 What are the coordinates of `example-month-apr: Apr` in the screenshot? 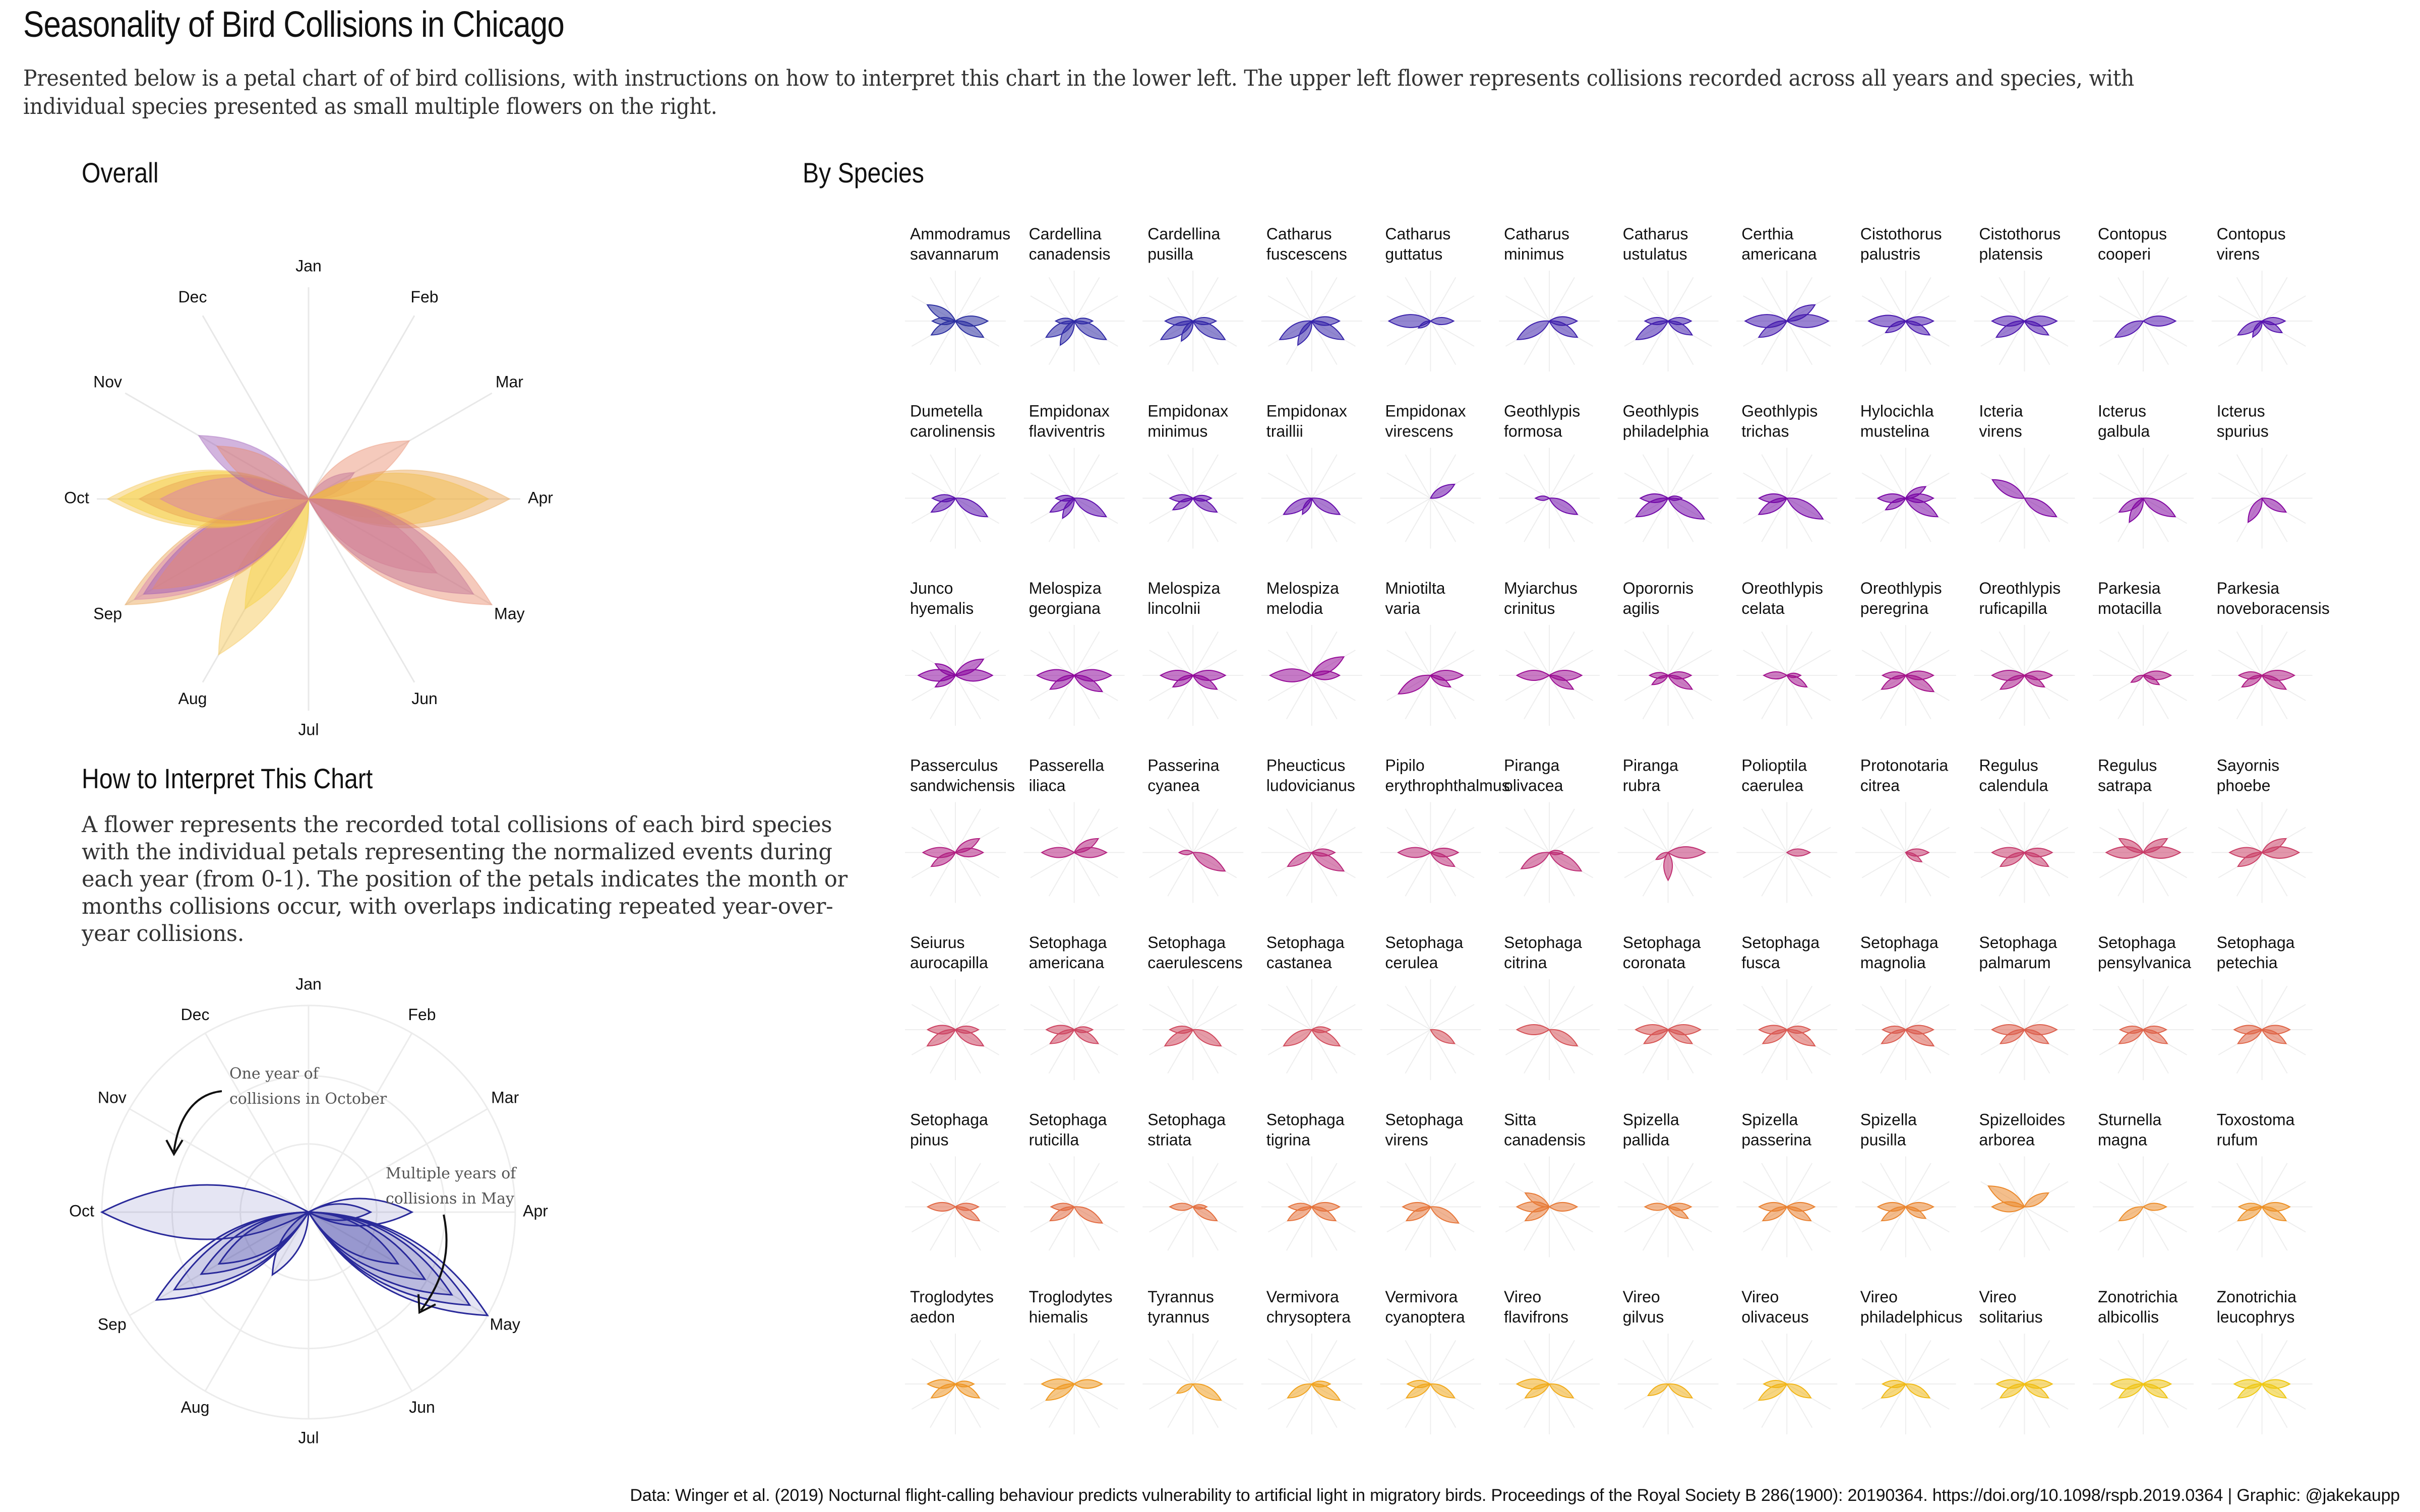 It's located at (535, 1211).